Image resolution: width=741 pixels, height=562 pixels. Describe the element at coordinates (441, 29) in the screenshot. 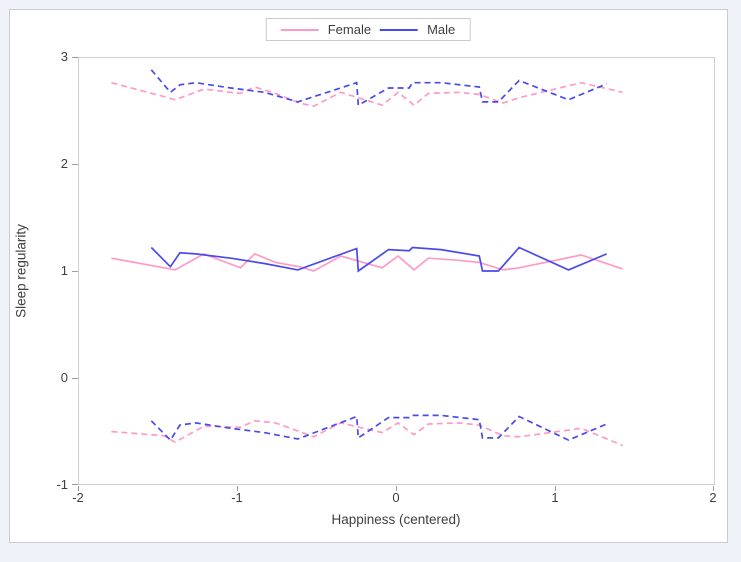

I see `legend-label-male: Male` at that location.